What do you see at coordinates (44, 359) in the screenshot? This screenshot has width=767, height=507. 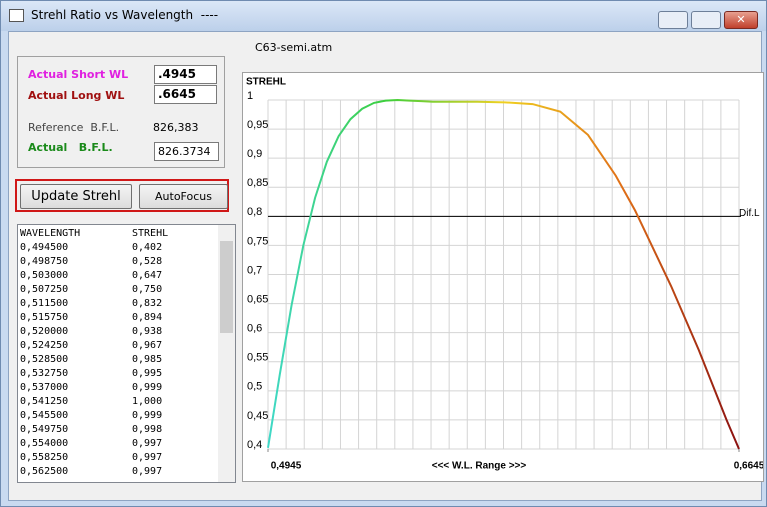 I see `list-cell: 0,528500` at bounding box center [44, 359].